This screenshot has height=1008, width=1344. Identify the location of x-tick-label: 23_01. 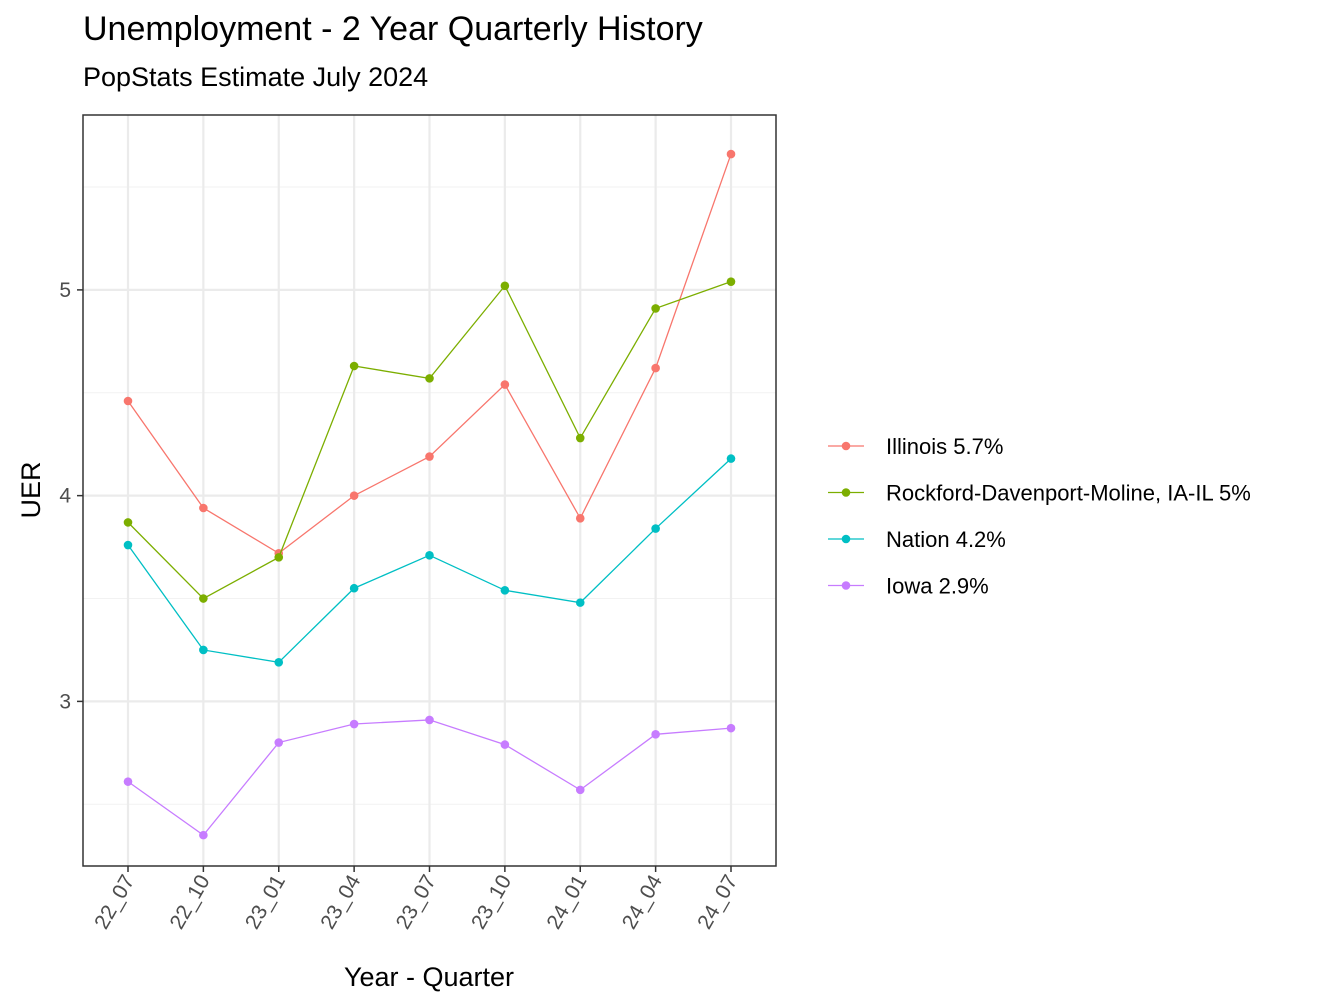
(265, 902).